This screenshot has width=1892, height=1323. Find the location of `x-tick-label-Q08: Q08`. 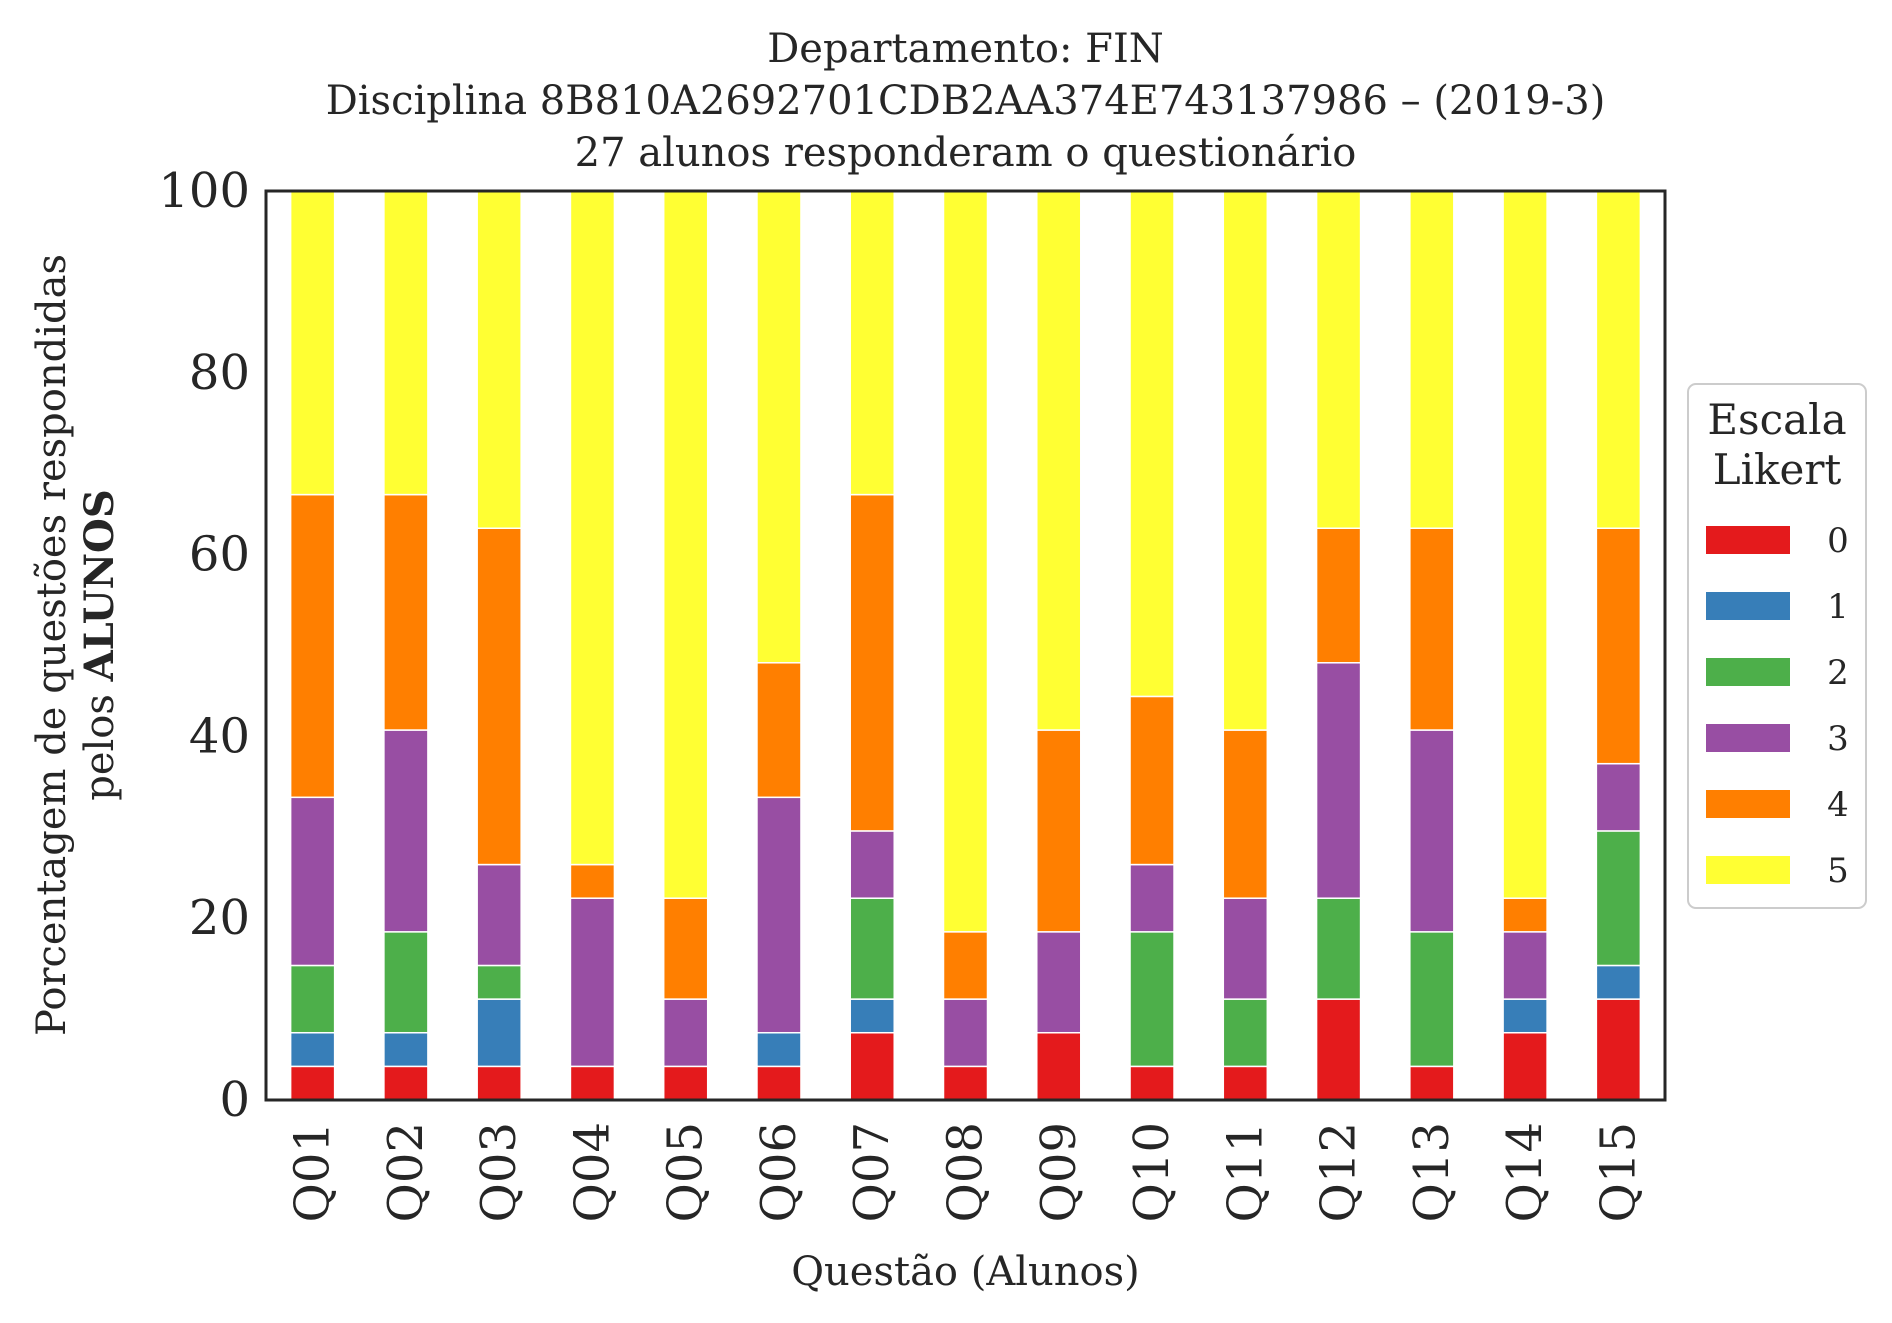

x-tick-label-Q08: Q08 is located at coordinates (966, 1172).